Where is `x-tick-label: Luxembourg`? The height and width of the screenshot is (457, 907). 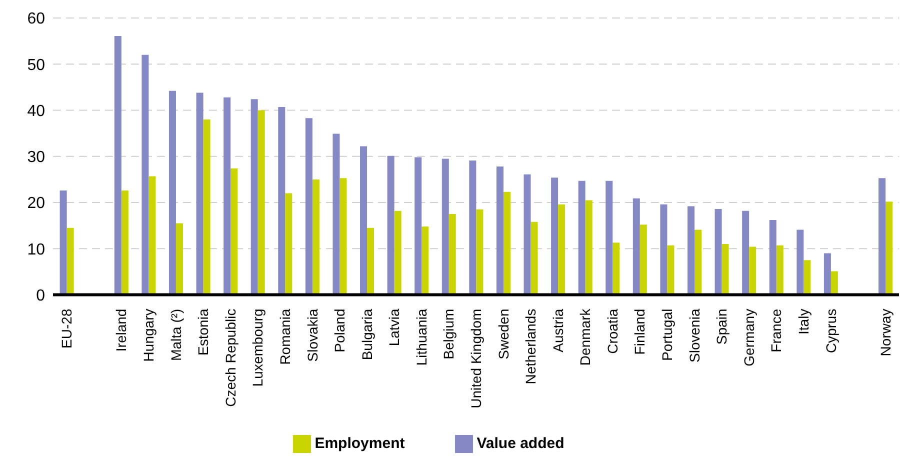
x-tick-label: Luxembourg is located at coordinates (258, 347).